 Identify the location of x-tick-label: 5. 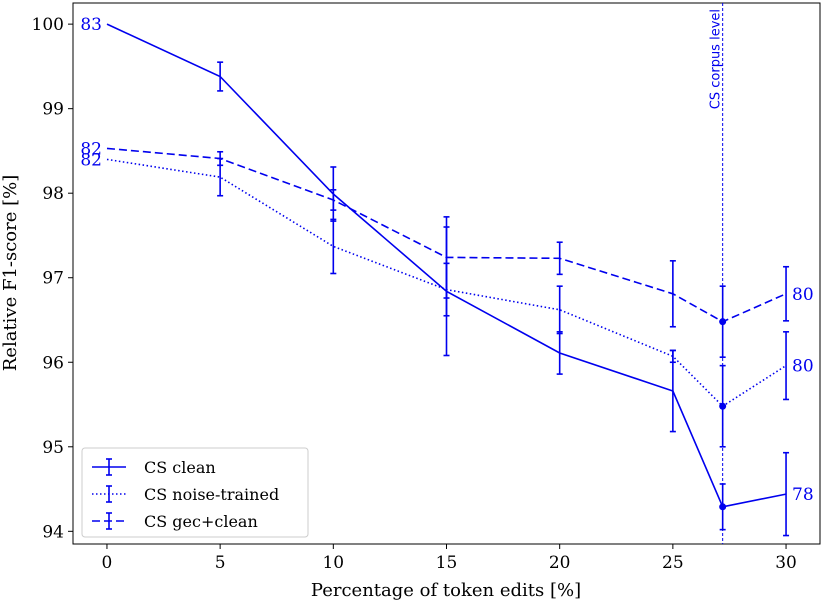
(220, 563).